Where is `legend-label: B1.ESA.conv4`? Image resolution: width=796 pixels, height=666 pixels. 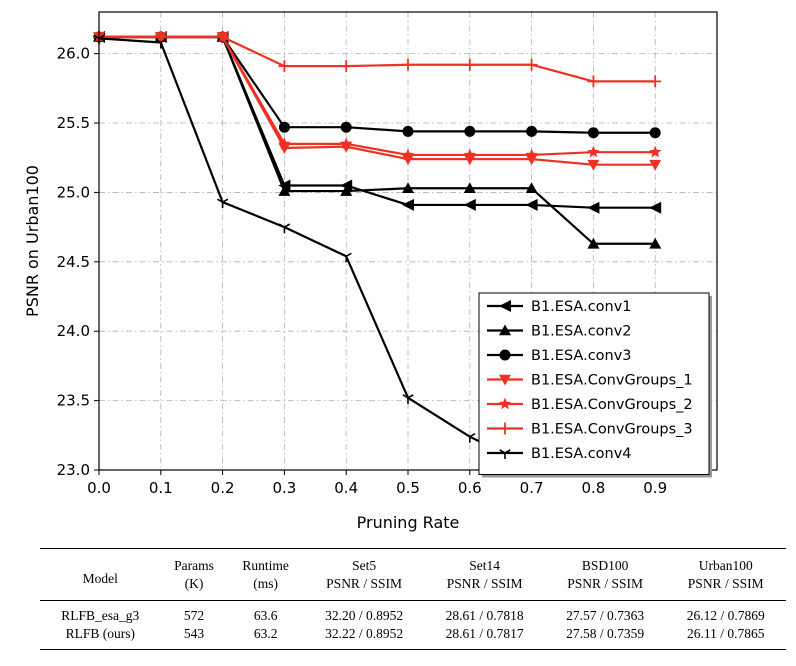
legend-label: B1.ESA.conv4 is located at coordinates (581, 454).